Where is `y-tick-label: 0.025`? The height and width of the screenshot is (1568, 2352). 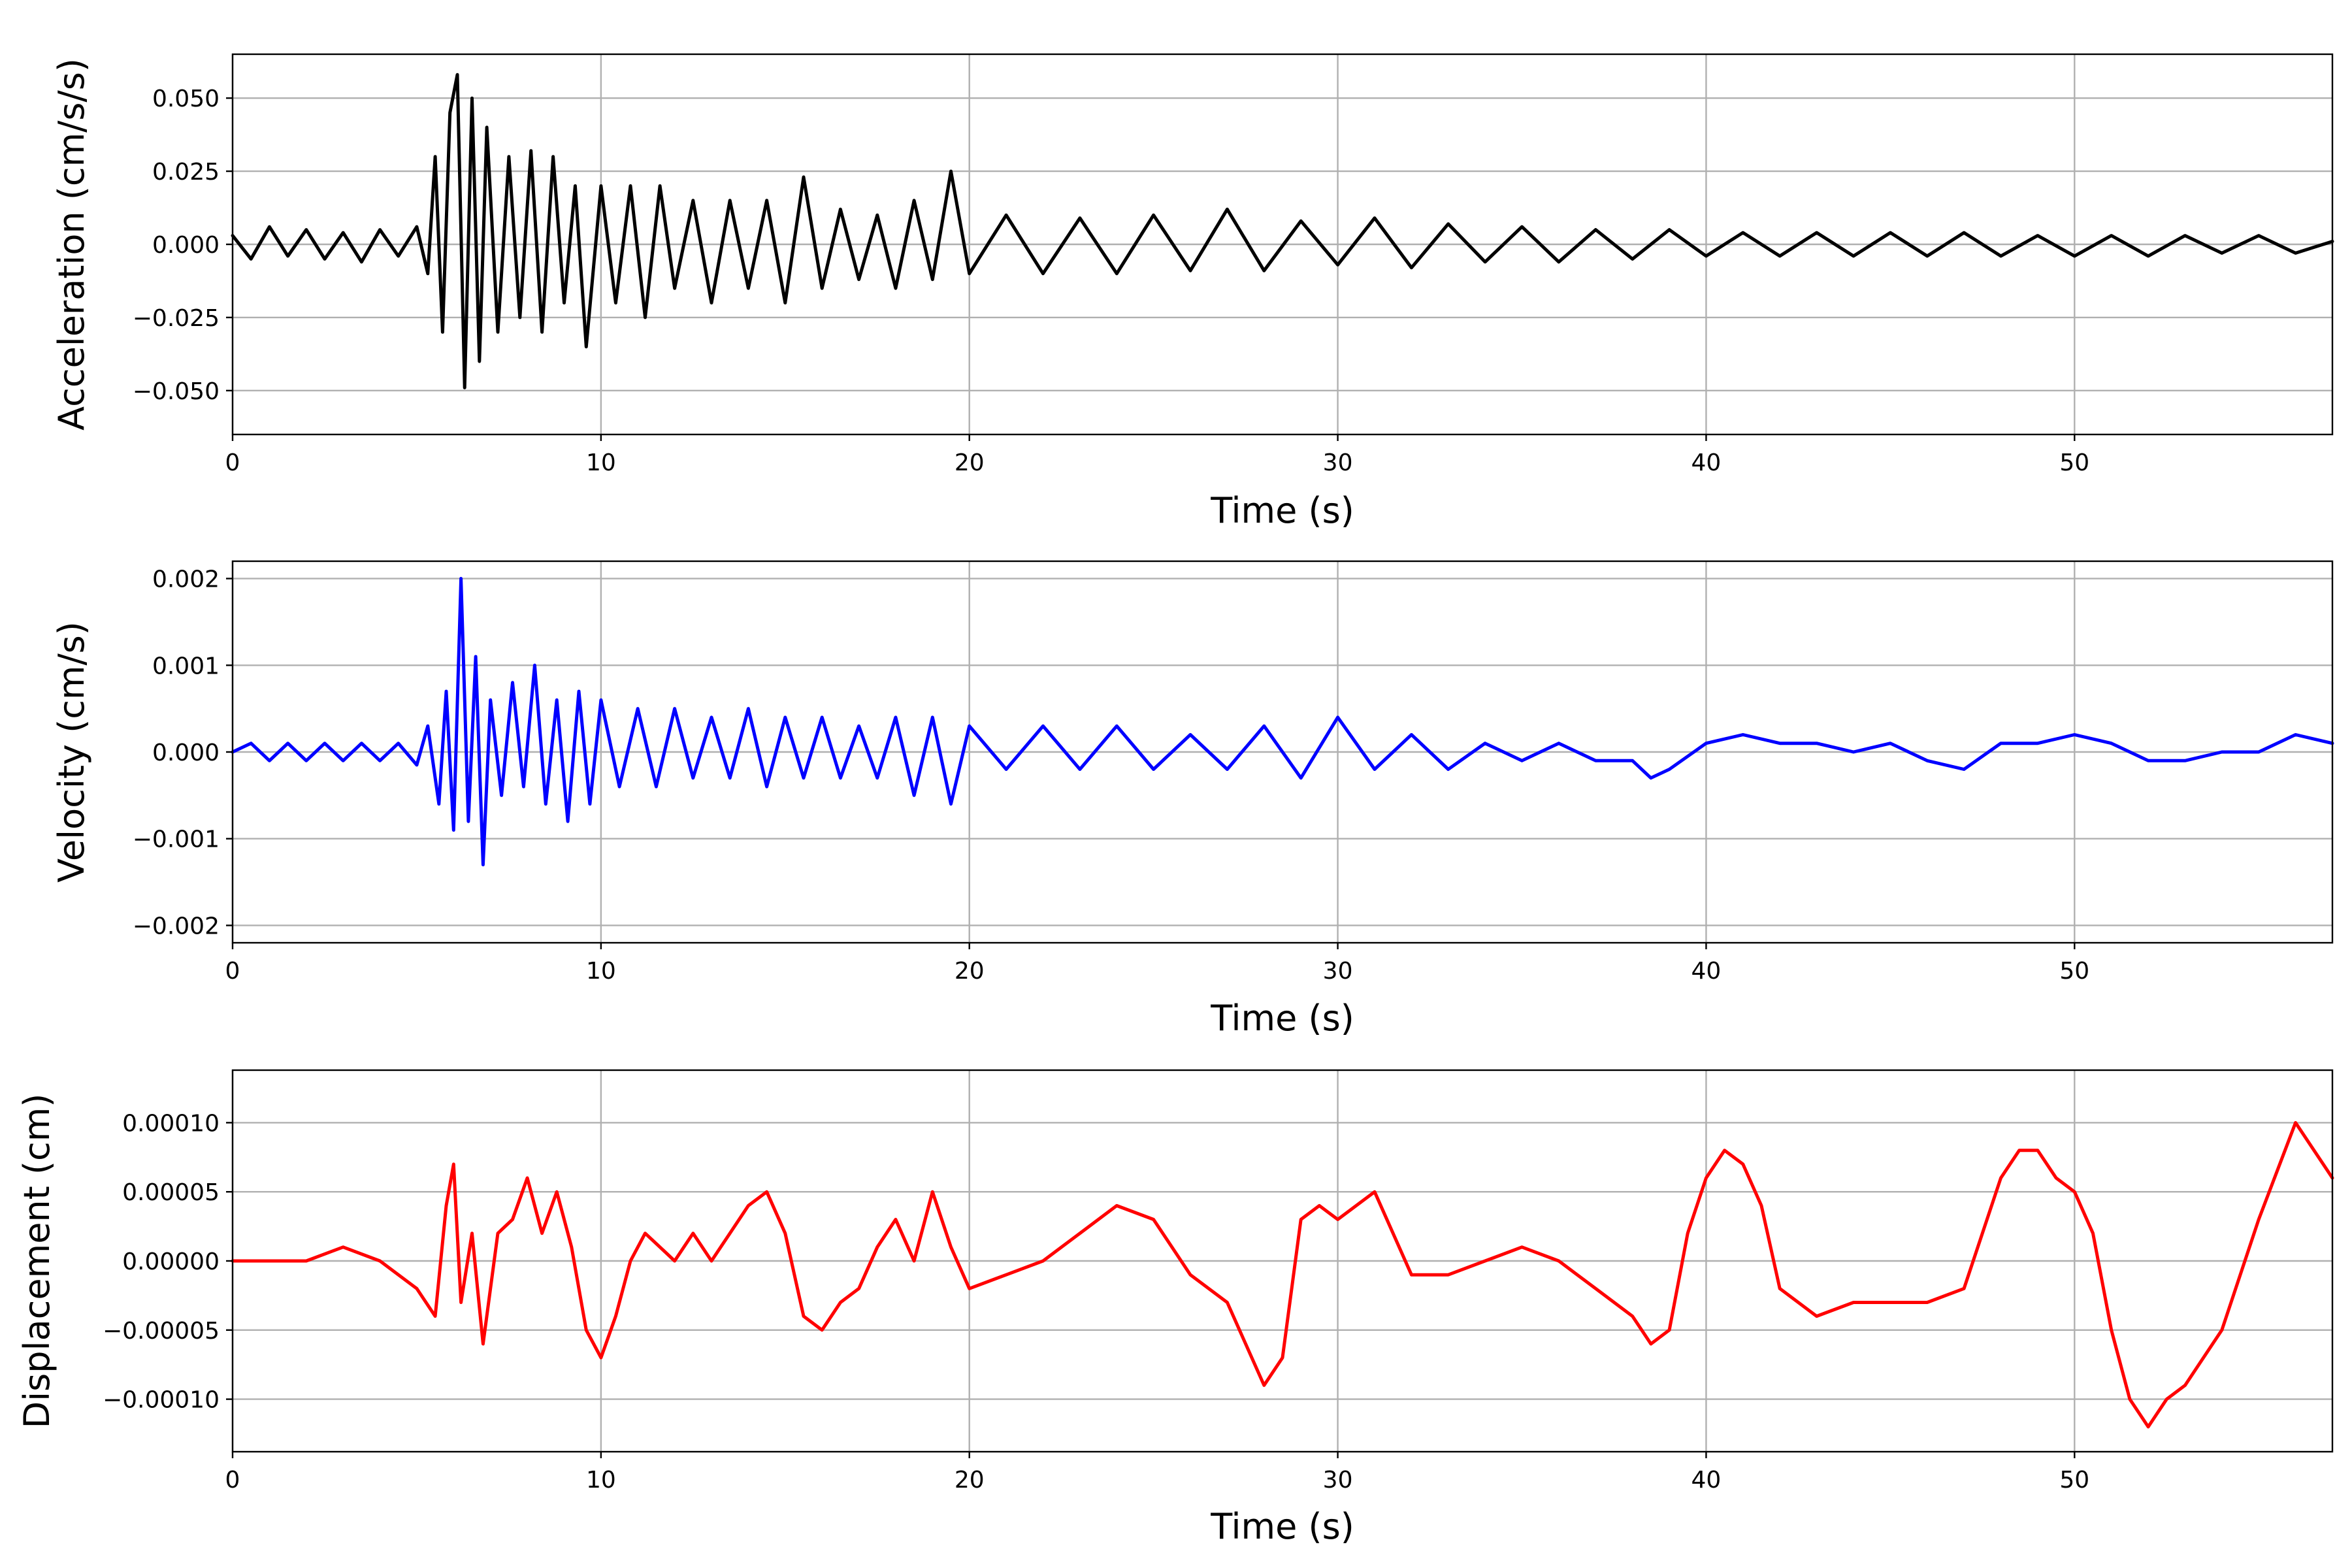 y-tick-label: 0.025 is located at coordinates (186, 172).